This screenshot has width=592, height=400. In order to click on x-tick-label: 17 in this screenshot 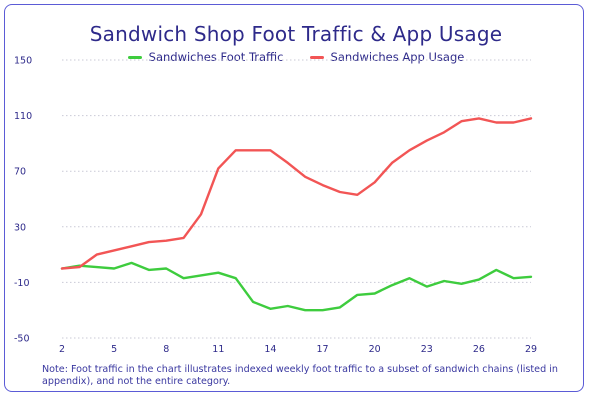, I will do `click(323, 349)`.